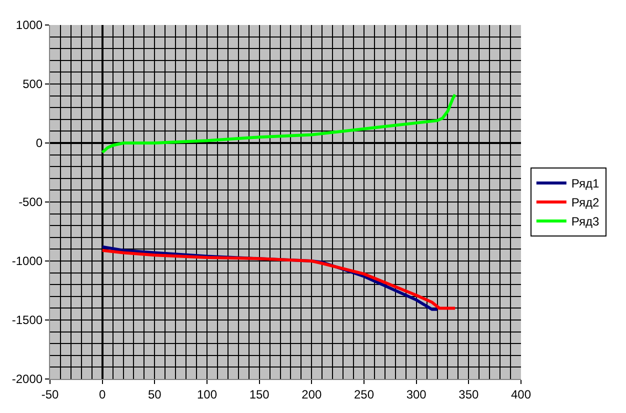 Image resolution: width=626 pixels, height=413 pixels. I want to click on y-tick-label: 1000, so click(29, 25).